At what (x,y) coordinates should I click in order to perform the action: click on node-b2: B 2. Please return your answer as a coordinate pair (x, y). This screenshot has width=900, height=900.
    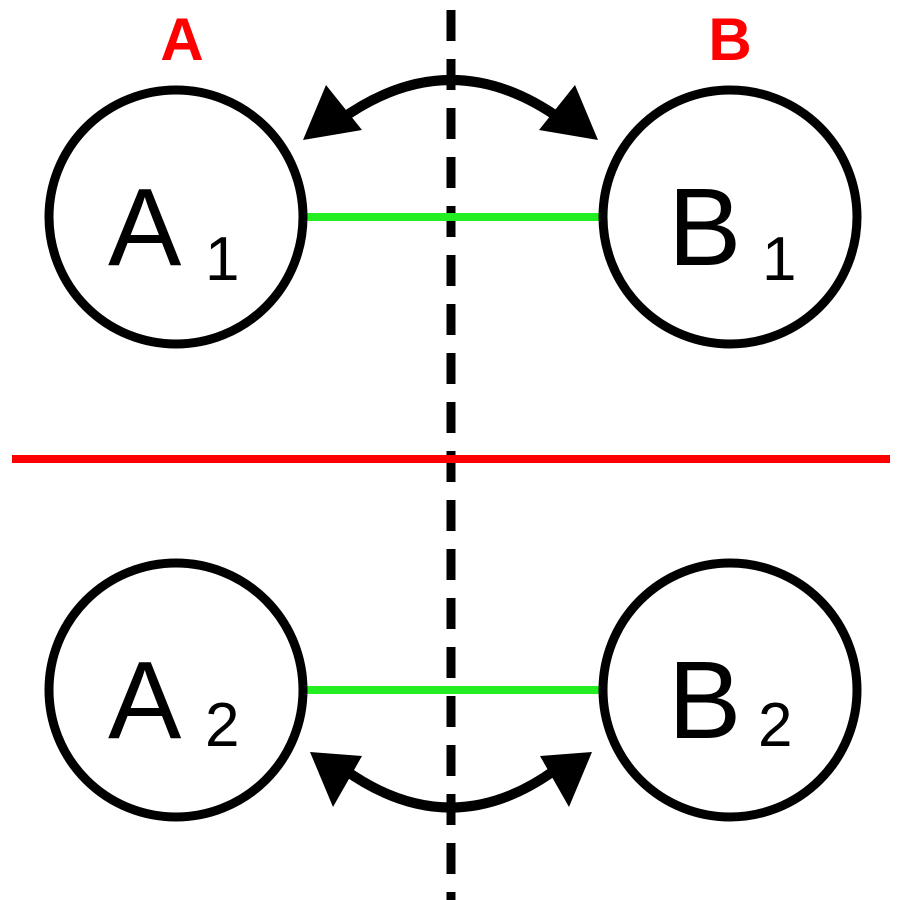
    Looking at the image, I should click on (730, 690).